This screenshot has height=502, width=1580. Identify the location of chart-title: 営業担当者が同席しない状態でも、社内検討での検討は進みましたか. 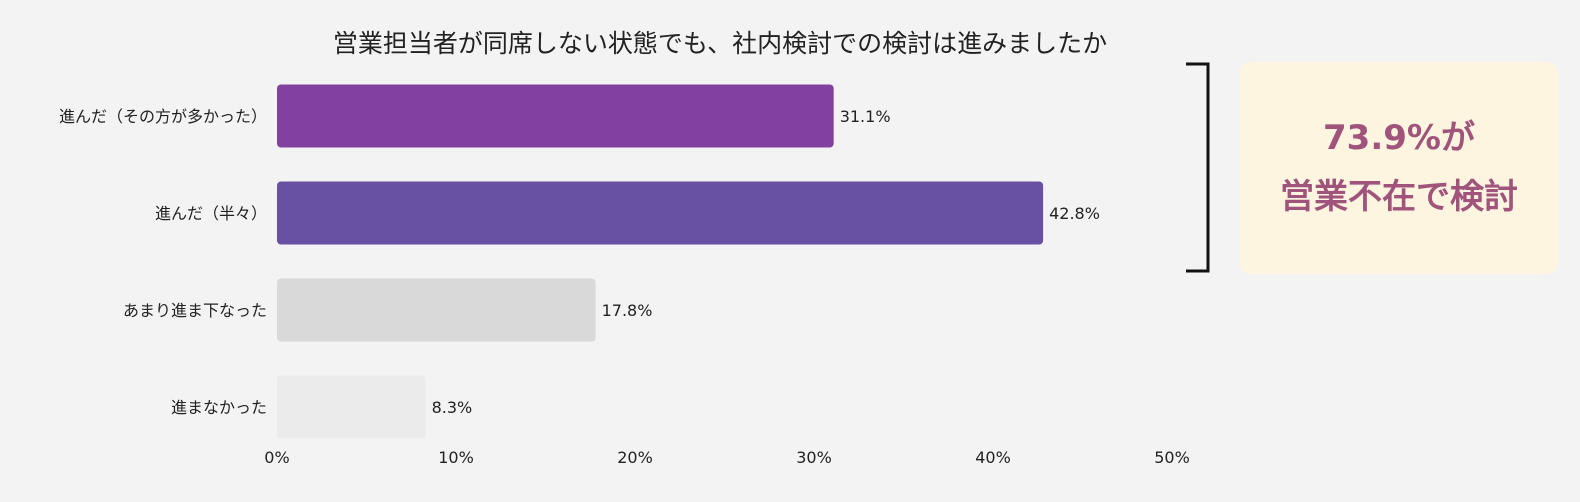
(720, 43).